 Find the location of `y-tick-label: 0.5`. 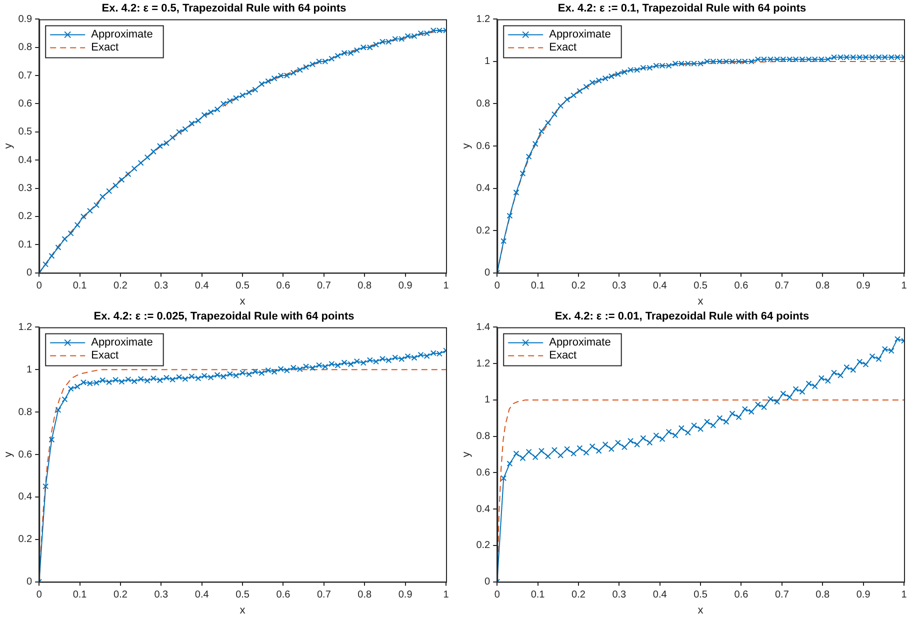

y-tick-label: 0.5 is located at coordinates (25, 132).